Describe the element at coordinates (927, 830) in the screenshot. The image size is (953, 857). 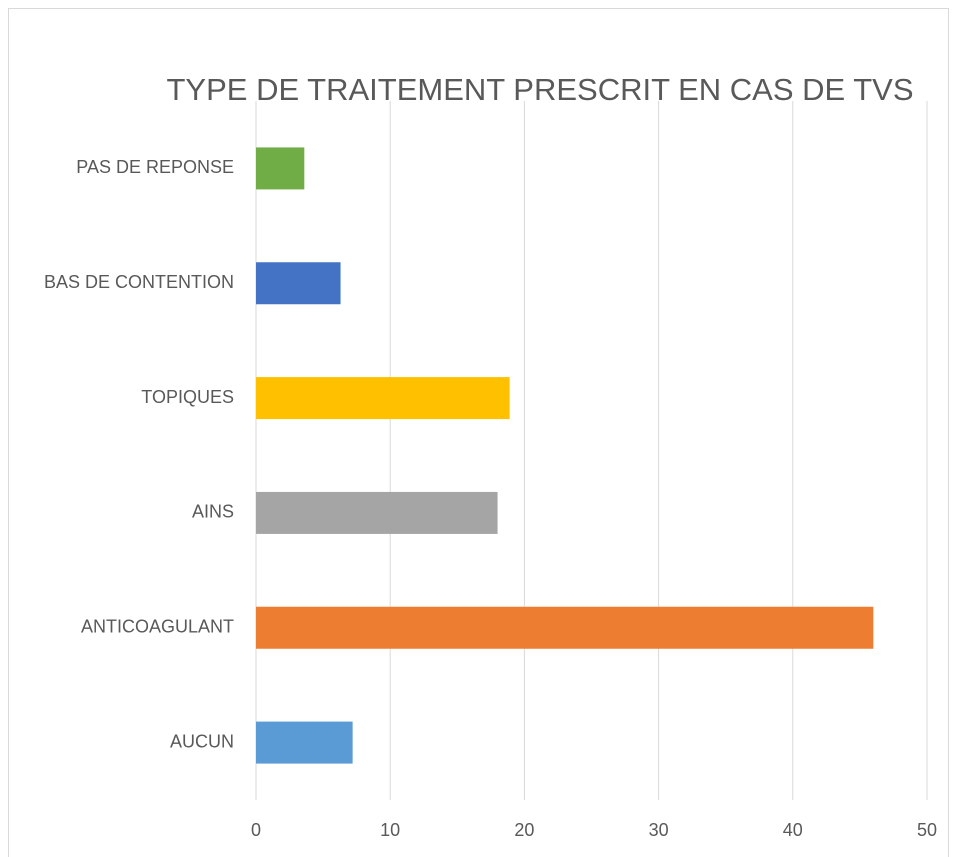
I see `x-tick-label: 50` at that location.